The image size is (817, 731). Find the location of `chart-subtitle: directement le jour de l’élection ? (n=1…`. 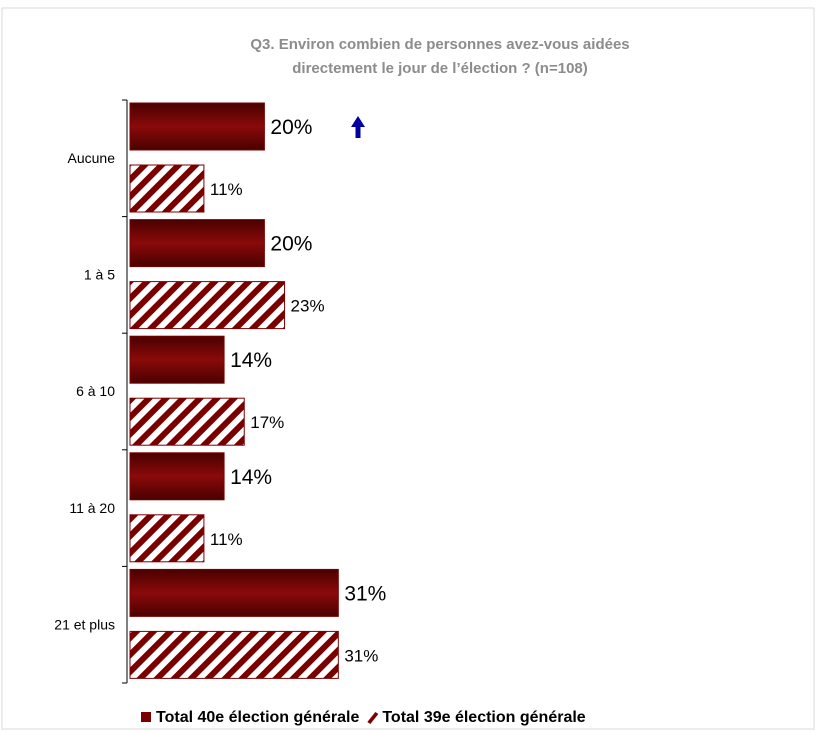

chart-subtitle: directement le jour de l’élection ? (n=1… is located at coordinates (440, 68).